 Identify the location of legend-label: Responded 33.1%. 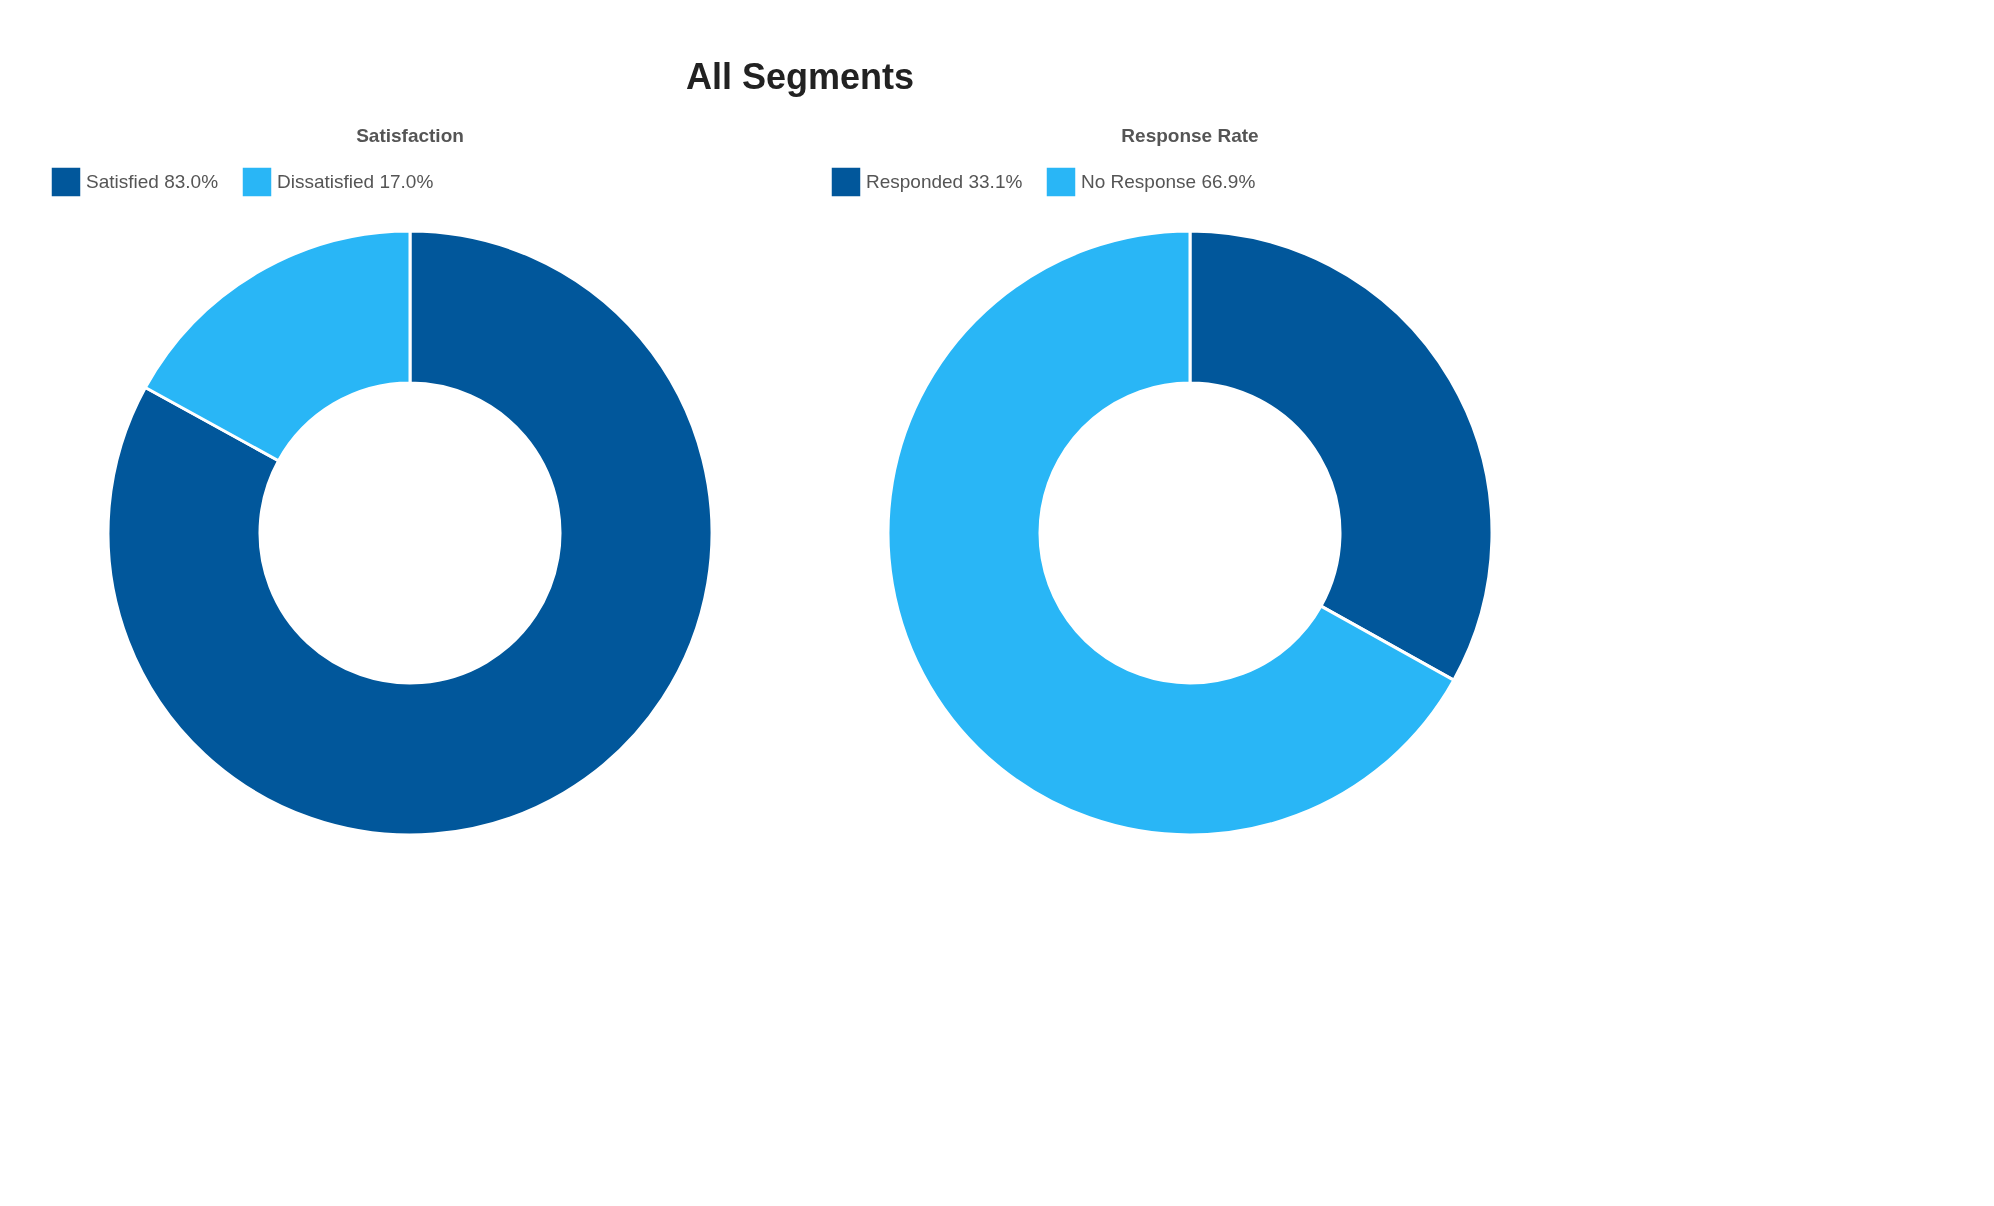
(944, 181).